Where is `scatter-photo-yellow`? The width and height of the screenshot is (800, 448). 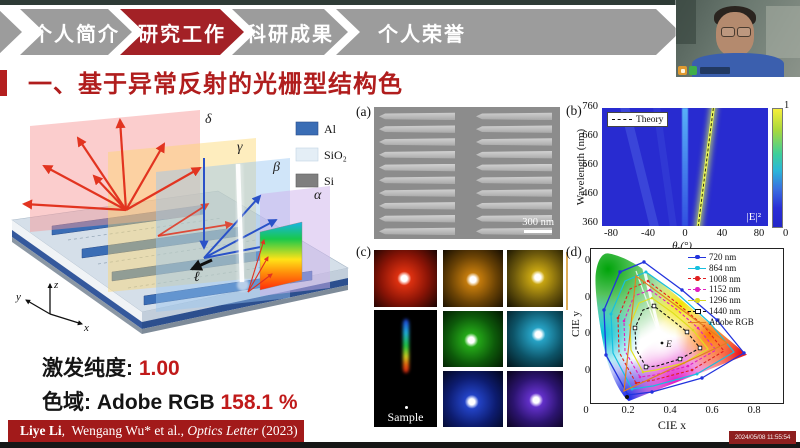
scatter-photo-yellow is located at coordinates (535, 278).